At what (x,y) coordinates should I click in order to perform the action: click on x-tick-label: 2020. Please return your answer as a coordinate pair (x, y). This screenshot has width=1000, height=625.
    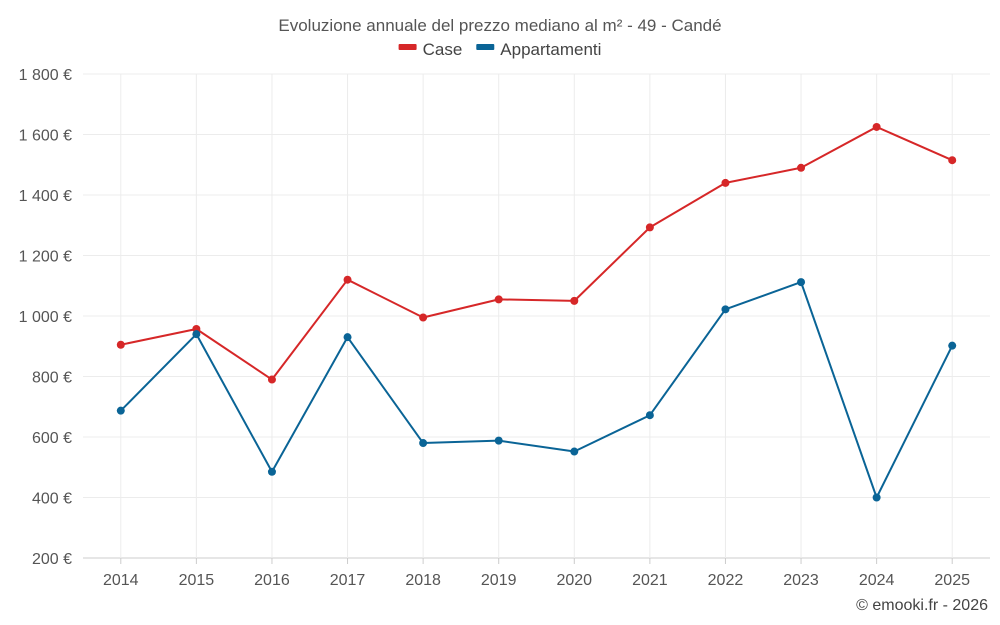
    Looking at the image, I should click on (574, 580).